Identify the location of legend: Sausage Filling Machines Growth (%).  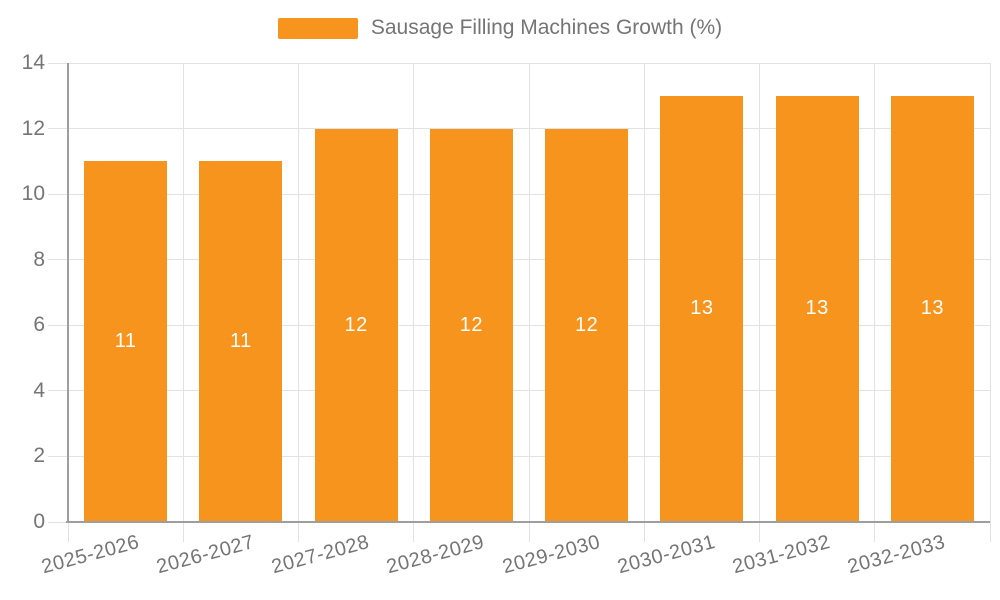
(500, 28).